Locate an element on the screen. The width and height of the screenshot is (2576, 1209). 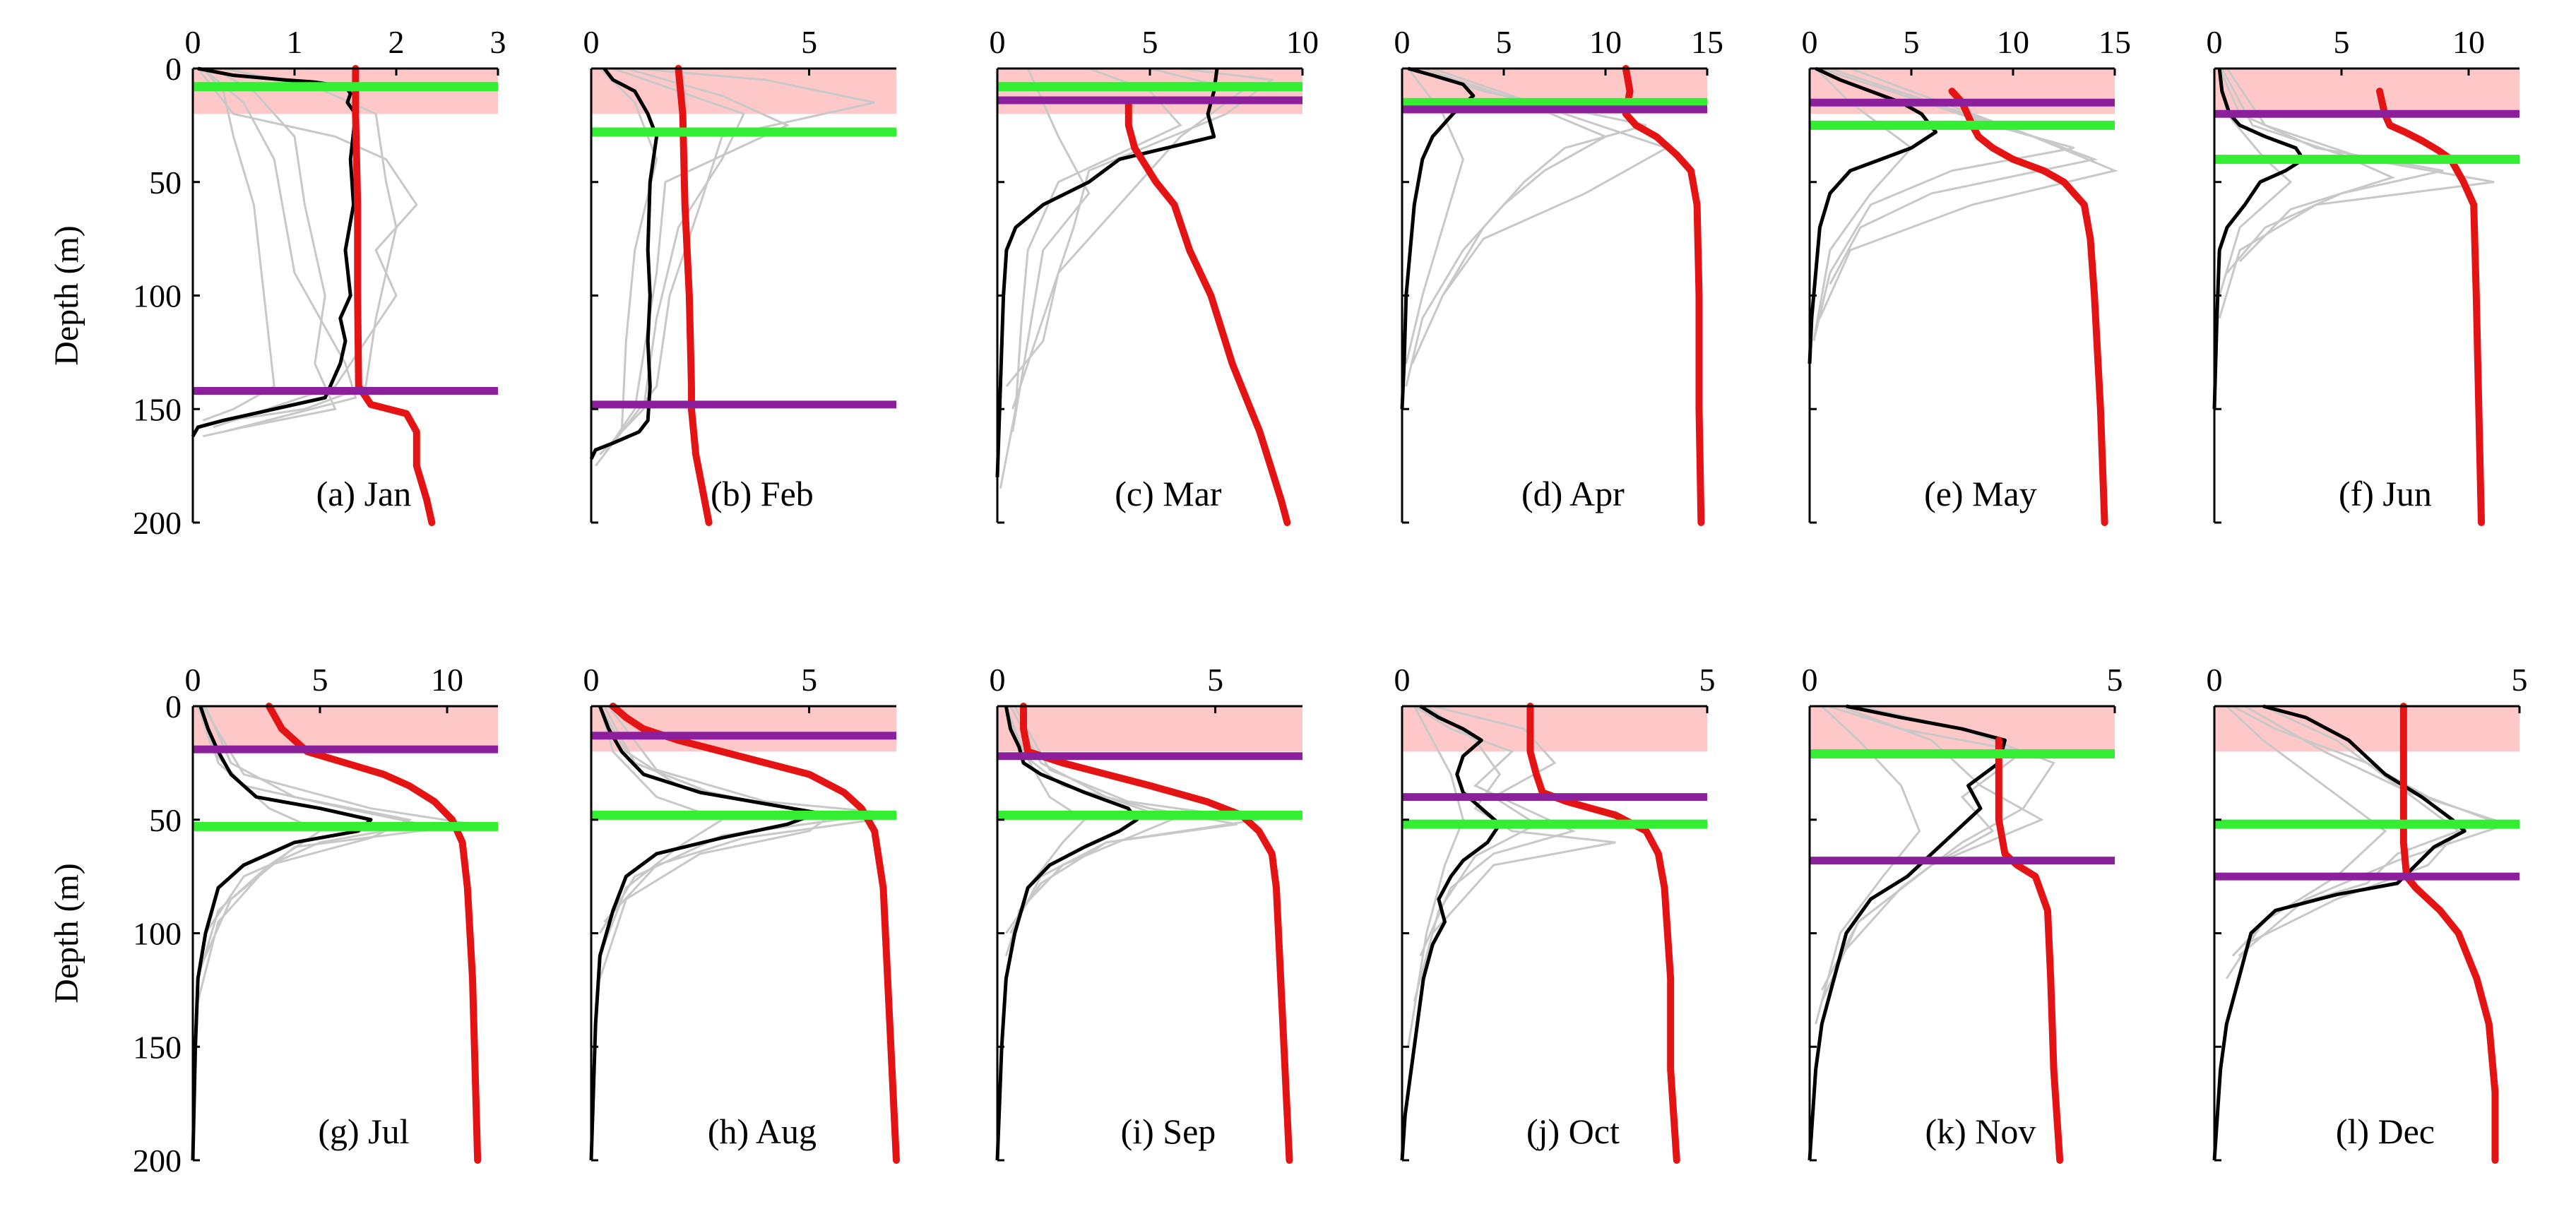
x-tick-label: 1 is located at coordinates (295, 42).